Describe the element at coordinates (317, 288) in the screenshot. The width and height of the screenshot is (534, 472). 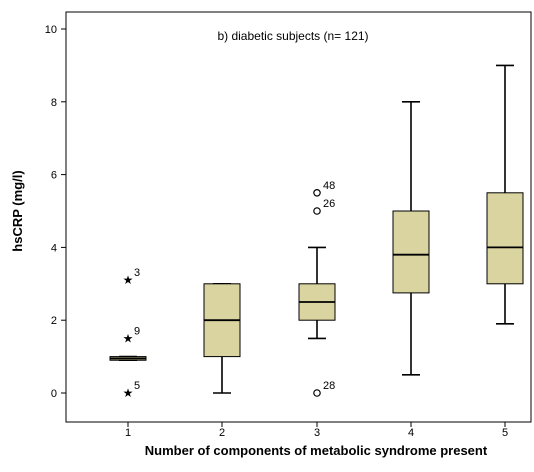
I see `box-category-3: 48 26 28` at that location.